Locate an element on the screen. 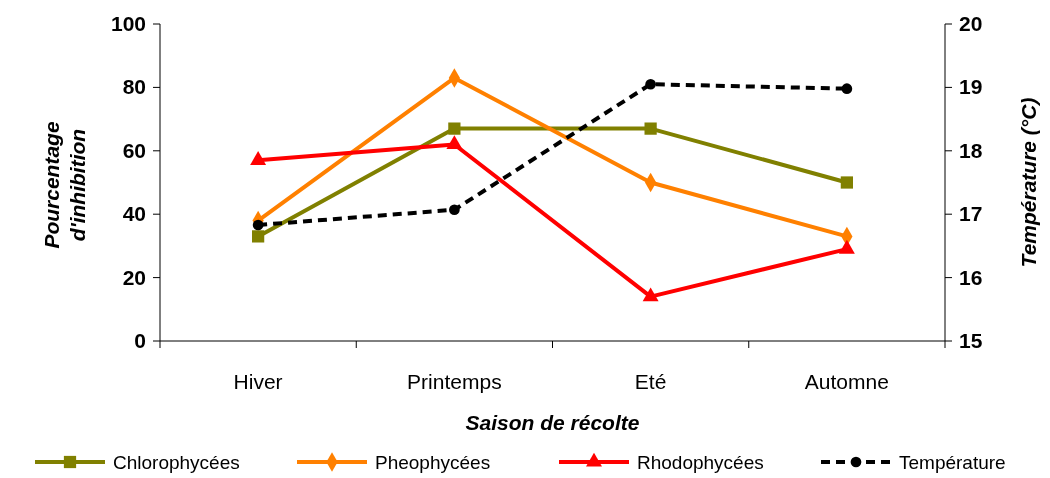 The image size is (1050, 478). y2-axis-title: Température (°C) is located at coordinates (1028, 182).